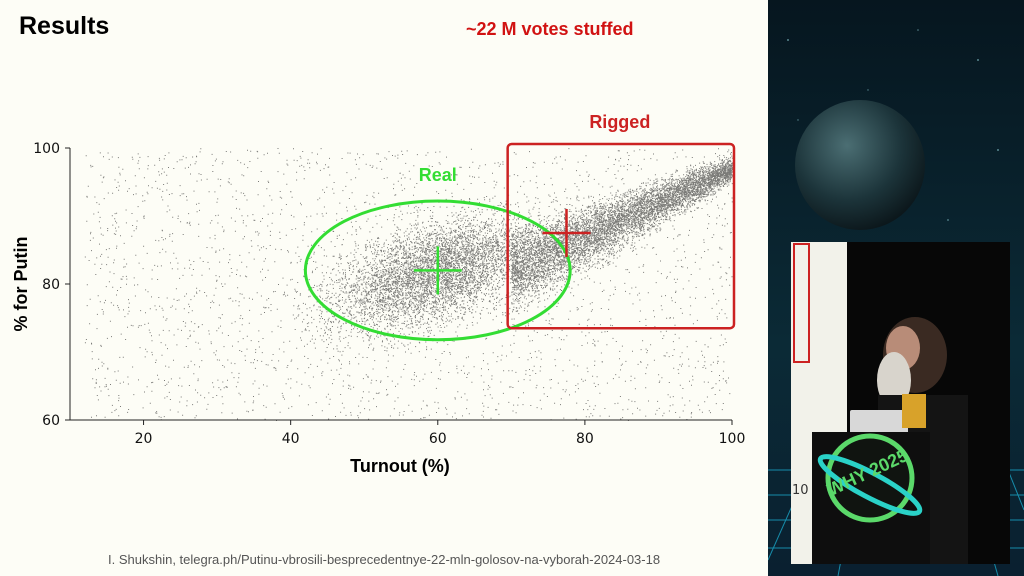 This screenshot has width=1024, height=576. I want to click on y-ticks: 60 80 100, so click(51, 285).